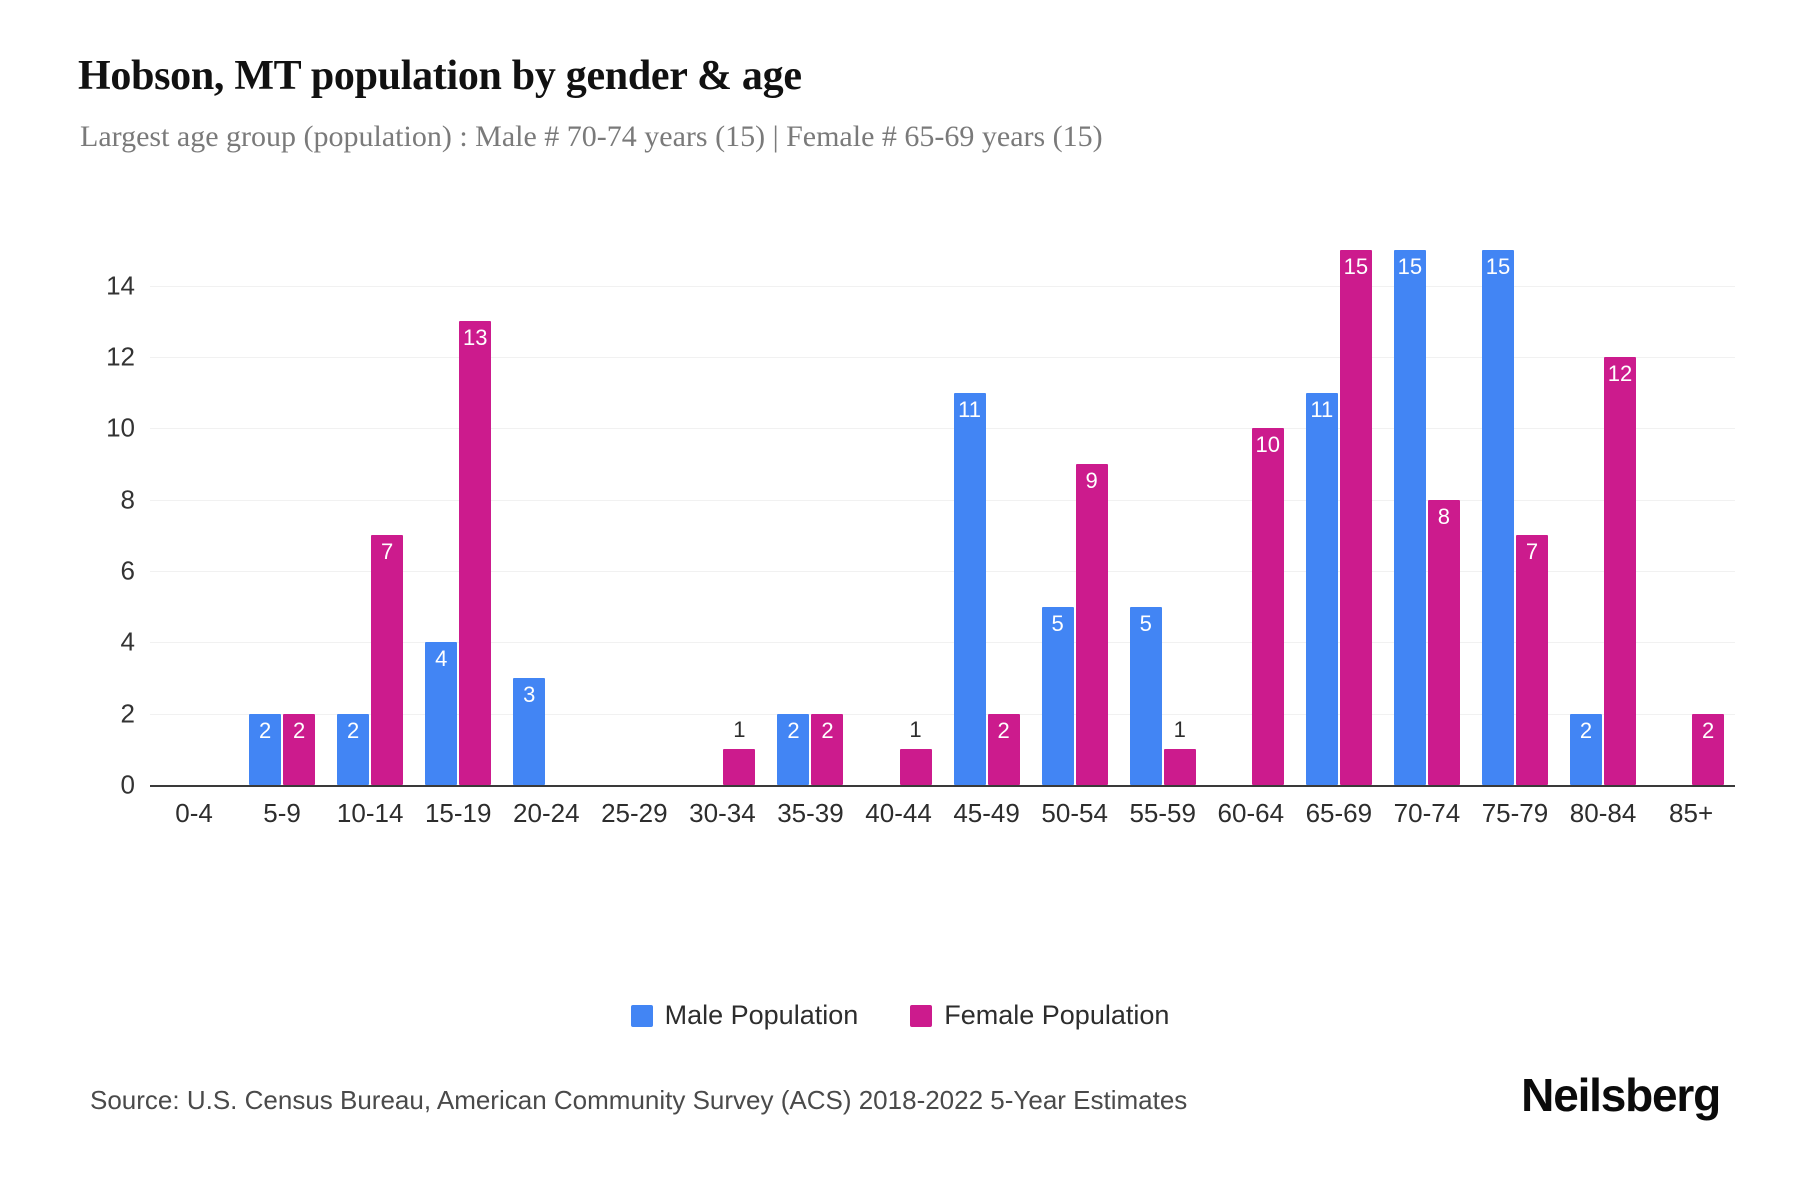 Image resolution: width=1800 pixels, height=1200 pixels. Describe the element at coordinates (546, 517) in the screenshot. I see `bar-group: 3` at that location.